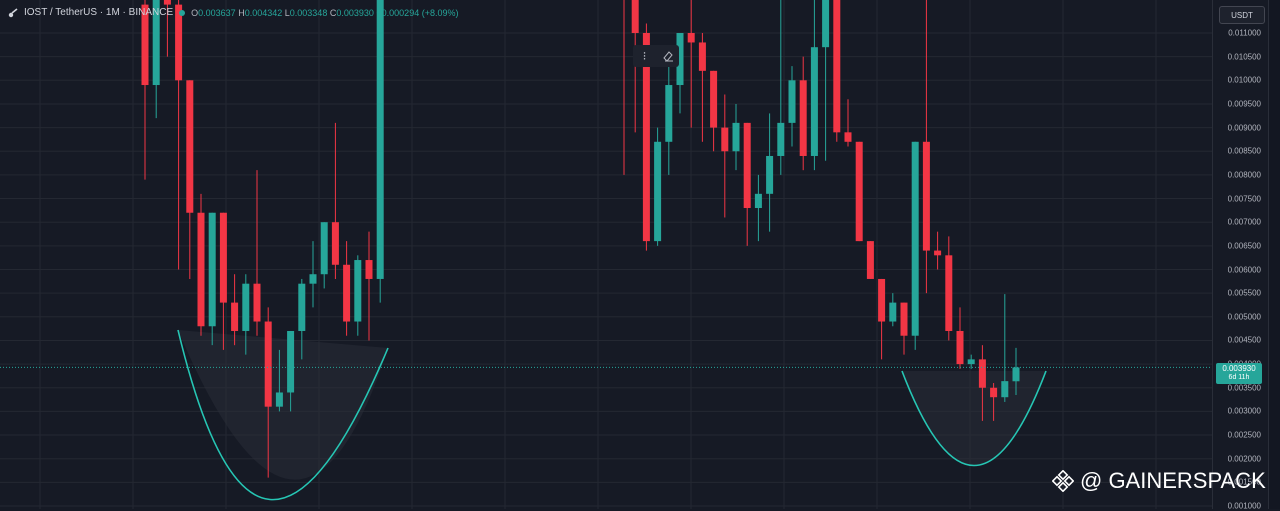 The width and height of the screenshot is (1280, 511). I want to click on high-value: 0.004342, so click(263, 12).